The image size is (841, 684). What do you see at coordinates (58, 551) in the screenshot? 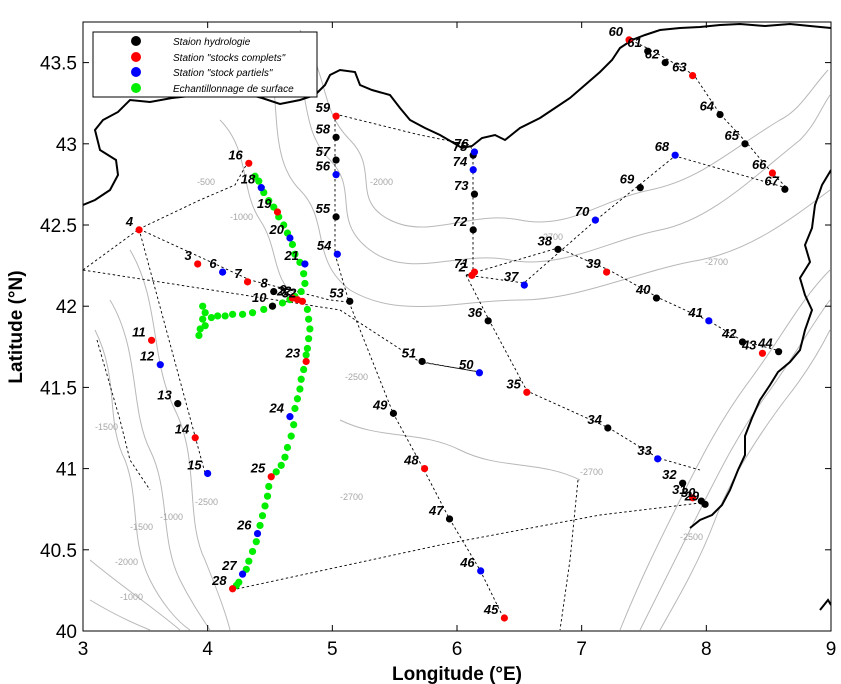
I see `y-tick-label: 40.5` at bounding box center [58, 551].